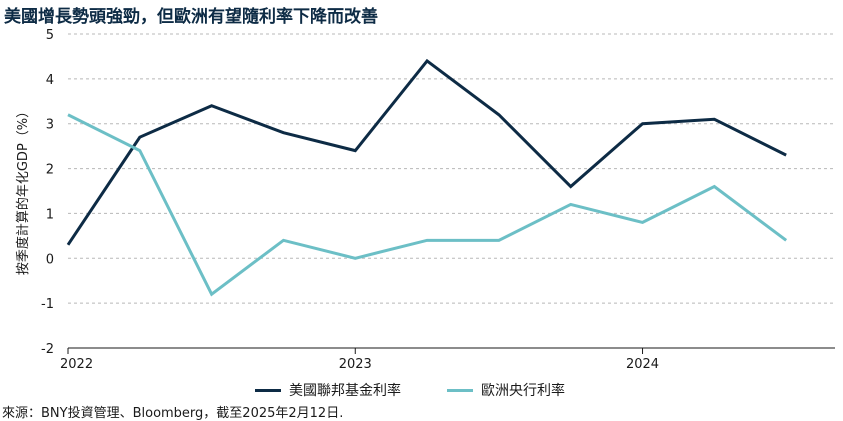  I want to click on y-tick-label-5: 5, so click(50, 35).